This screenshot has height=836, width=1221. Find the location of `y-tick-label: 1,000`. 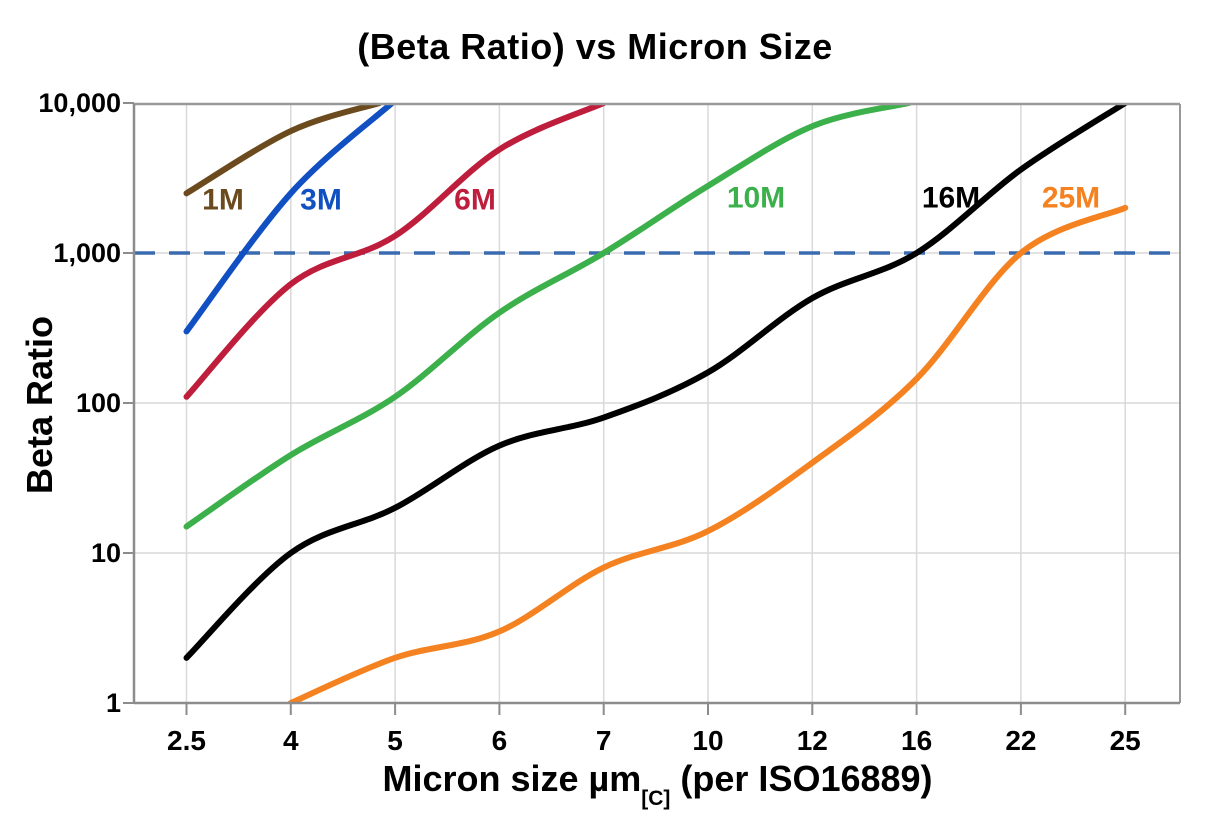

y-tick-label: 1,000 is located at coordinates (87, 253).